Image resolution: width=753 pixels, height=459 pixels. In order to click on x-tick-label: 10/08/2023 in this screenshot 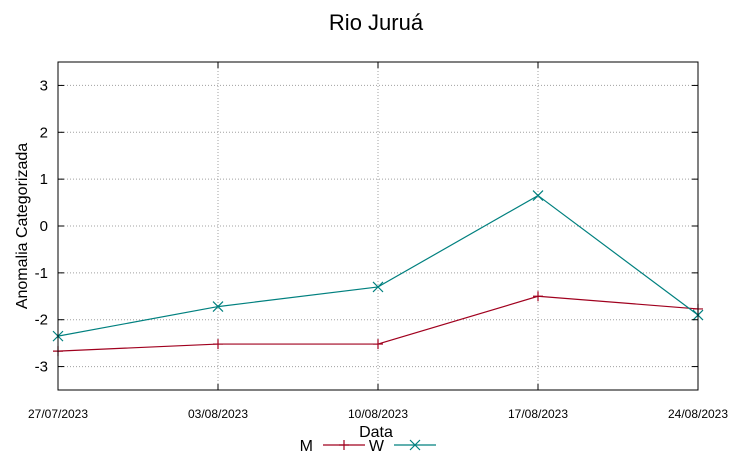, I will do `click(378, 414)`.